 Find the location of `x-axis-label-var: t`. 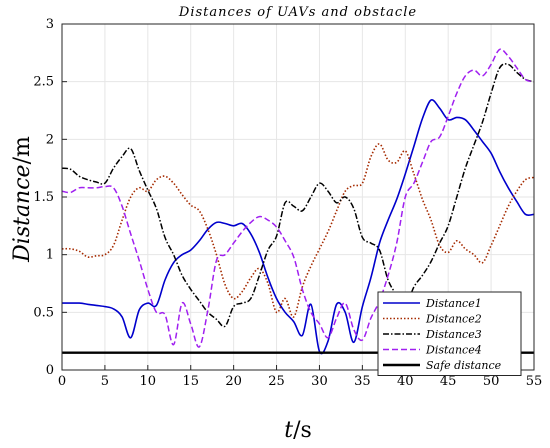

x-axis-label-var: t is located at coordinates (288, 430).